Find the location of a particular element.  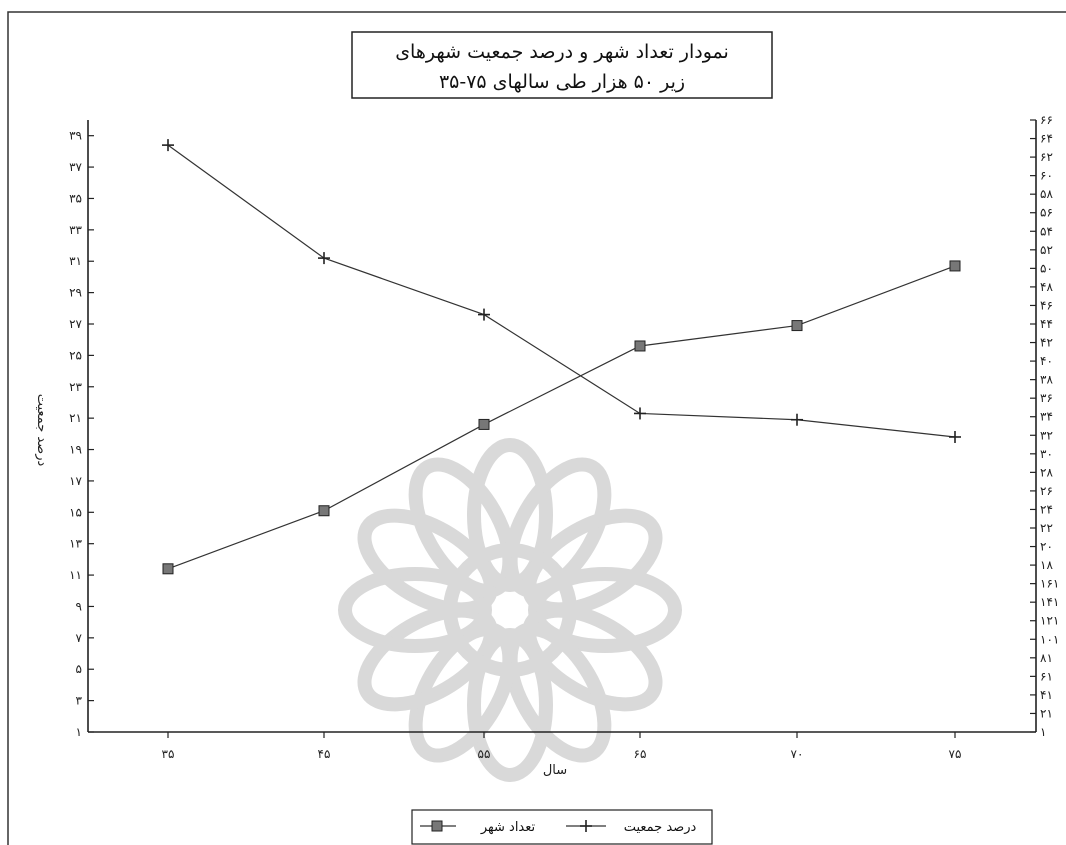

right-tick-label-19: ۳۸ is located at coordinates (1046, 380).